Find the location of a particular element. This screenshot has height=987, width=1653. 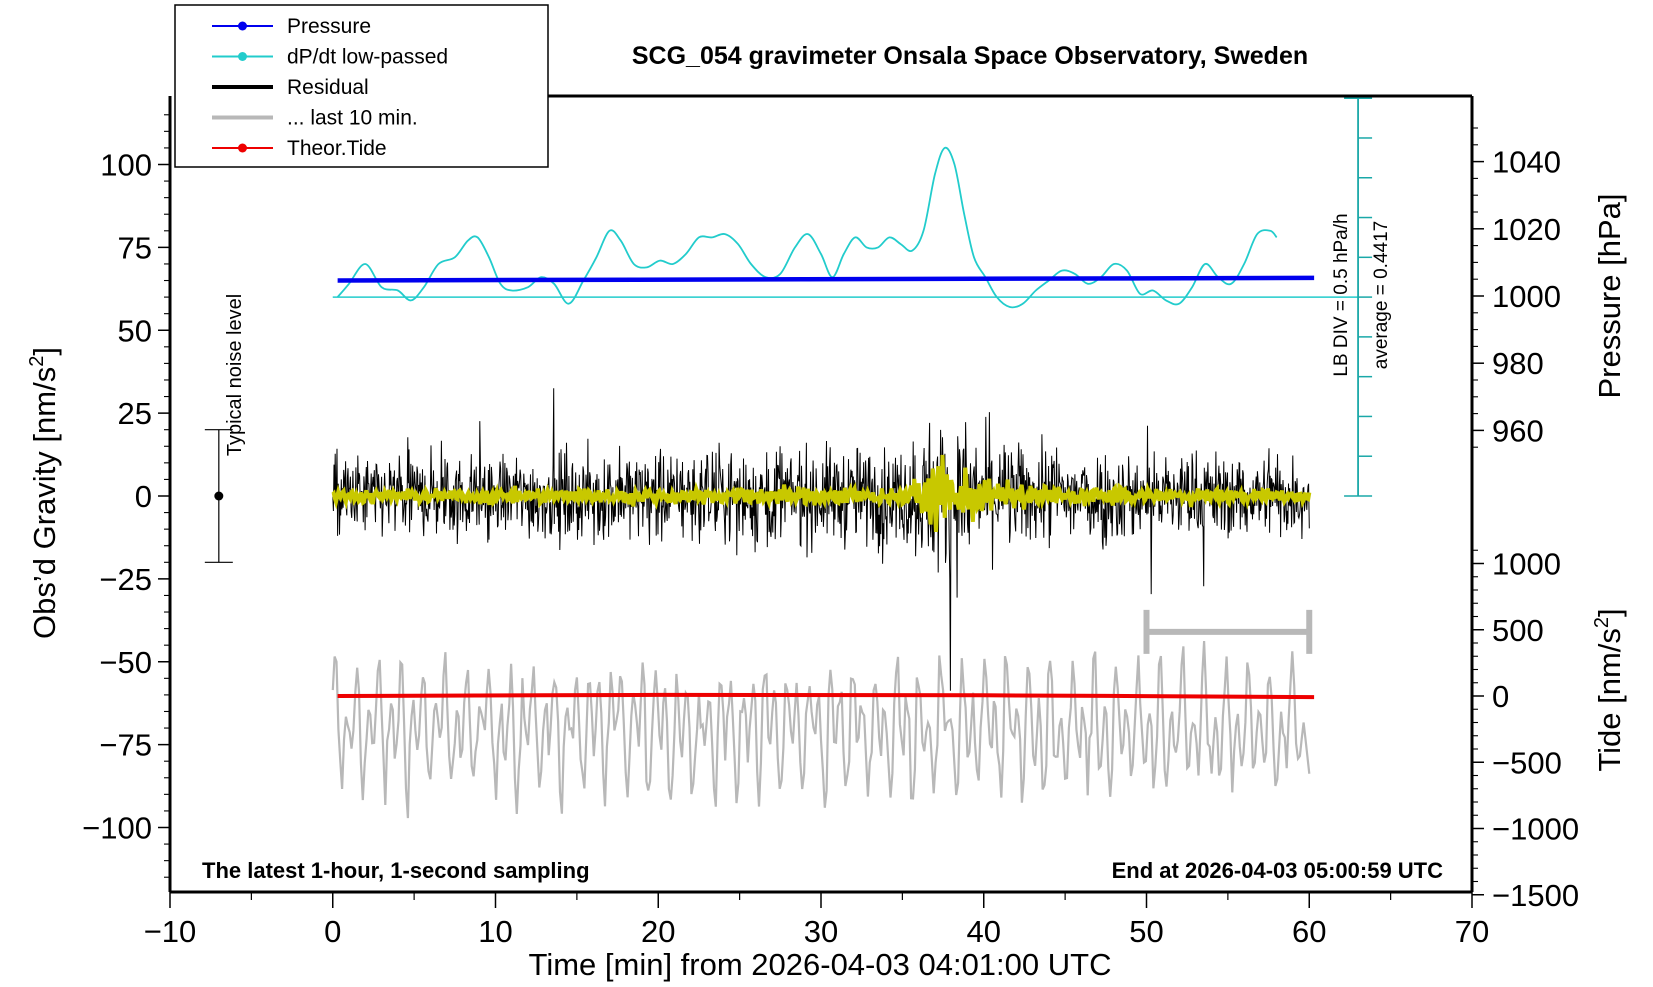

x-tick-label: 60 is located at coordinates (1309, 931).